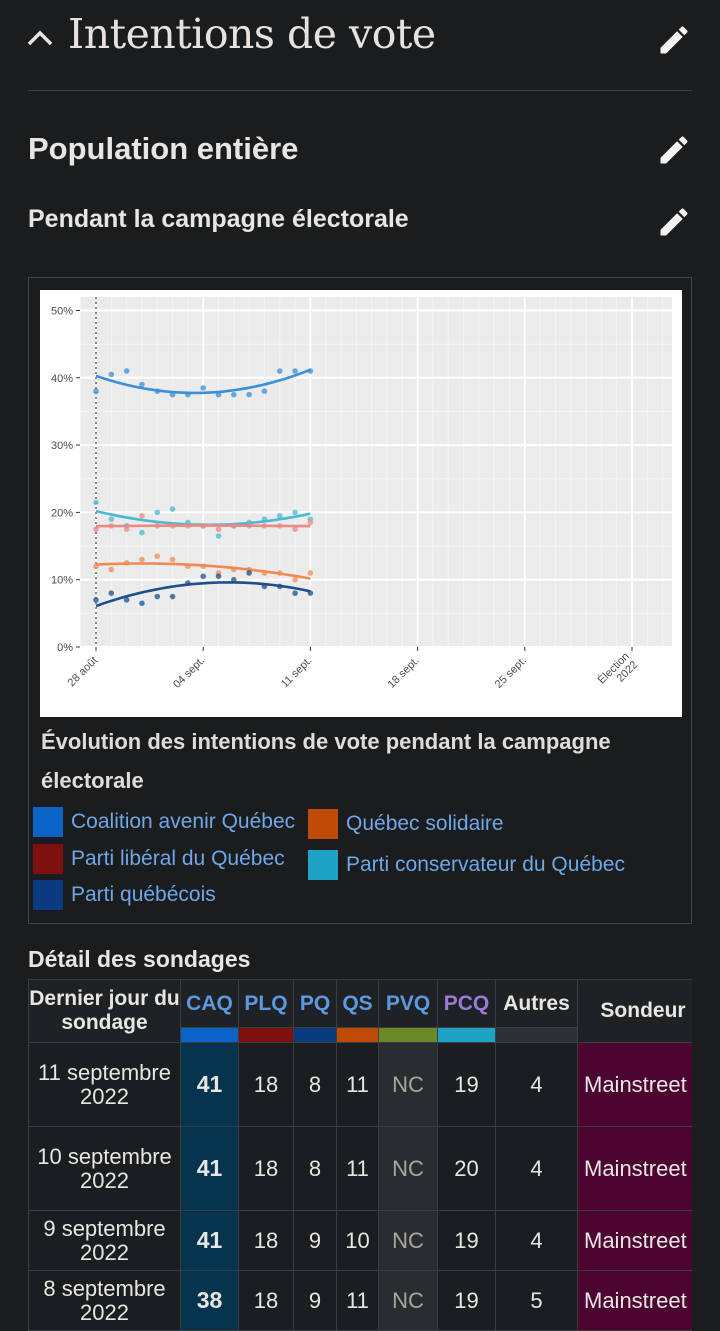  Describe the element at coordinates (315, 1300) in the screenshot. I see `value-pq: 9` at that location.